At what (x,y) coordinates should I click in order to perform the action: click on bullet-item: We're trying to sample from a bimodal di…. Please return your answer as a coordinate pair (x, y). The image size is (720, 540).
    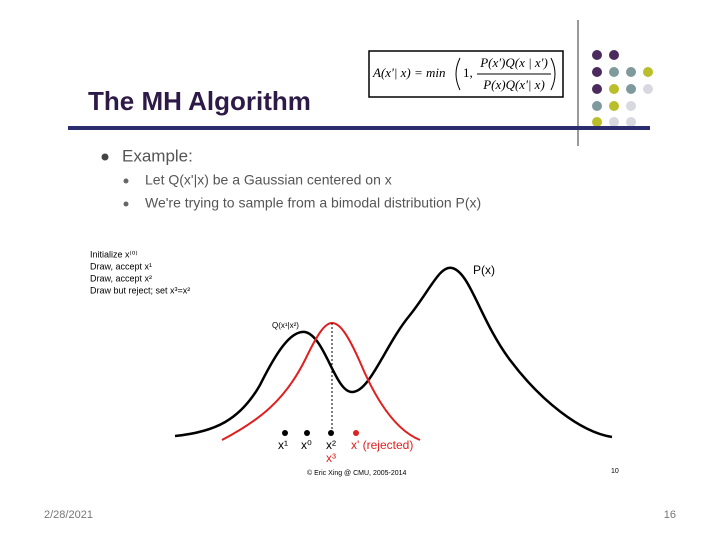
    Looking at the image, I should click on (313, 203).